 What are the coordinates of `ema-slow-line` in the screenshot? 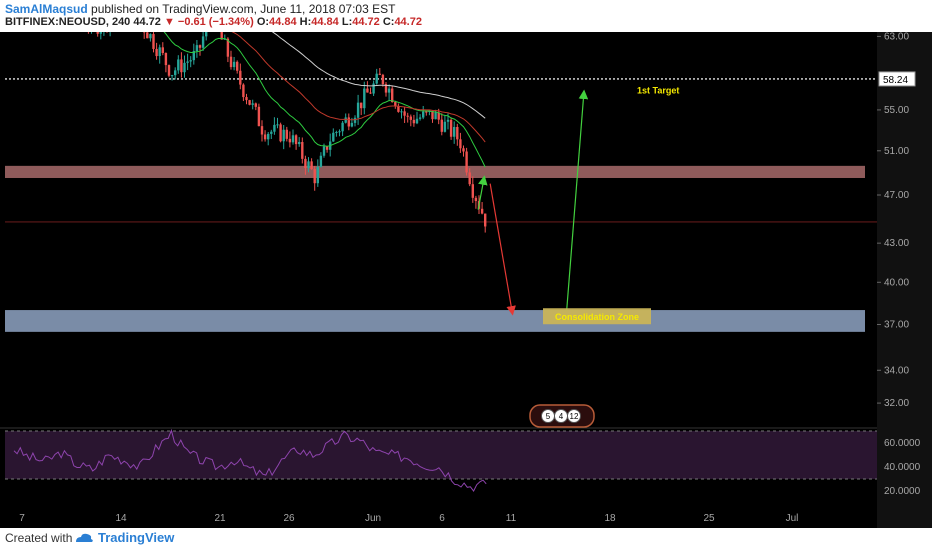 It's located at (378, 75).